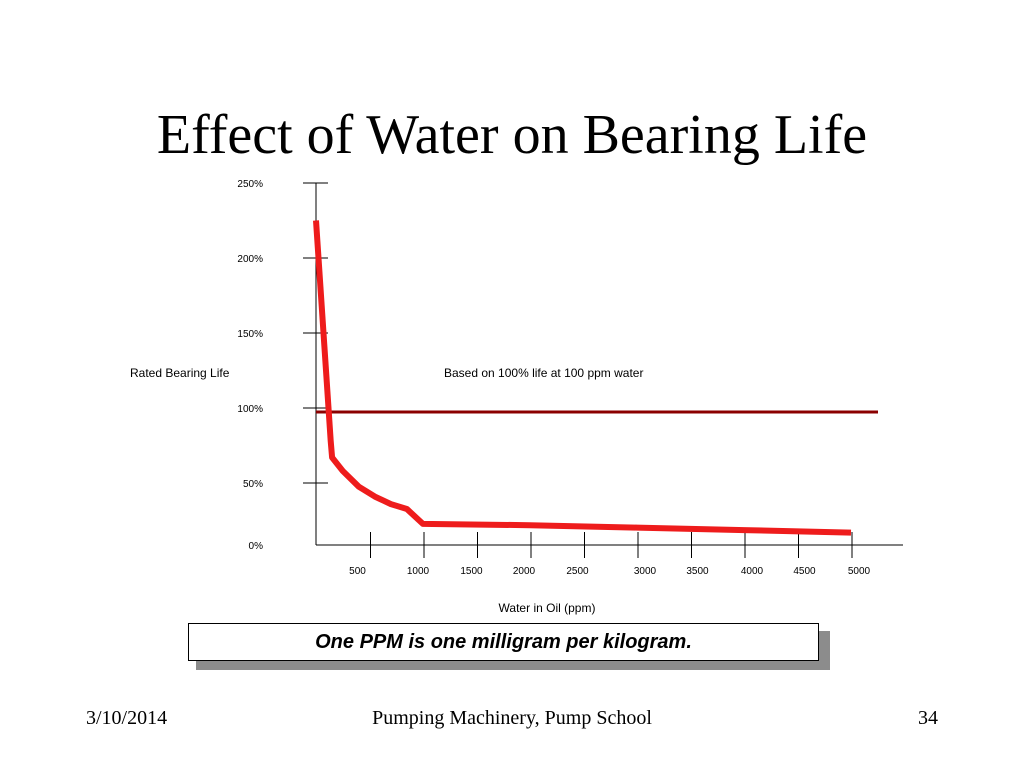 This screenshot has height=768, width=1024. What do you see at coordinates (256, 546) in the screenshot?
I see `y-tick-label: 0%` at bounding box center [256, 546].